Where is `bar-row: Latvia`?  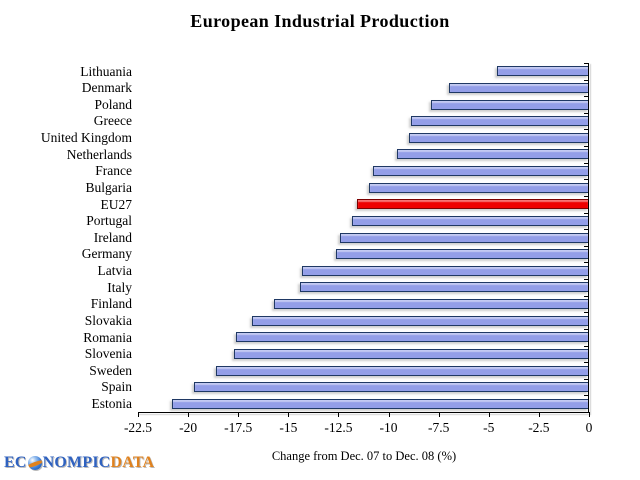 bar-row: Latvia is located at coordinates (294, 271).